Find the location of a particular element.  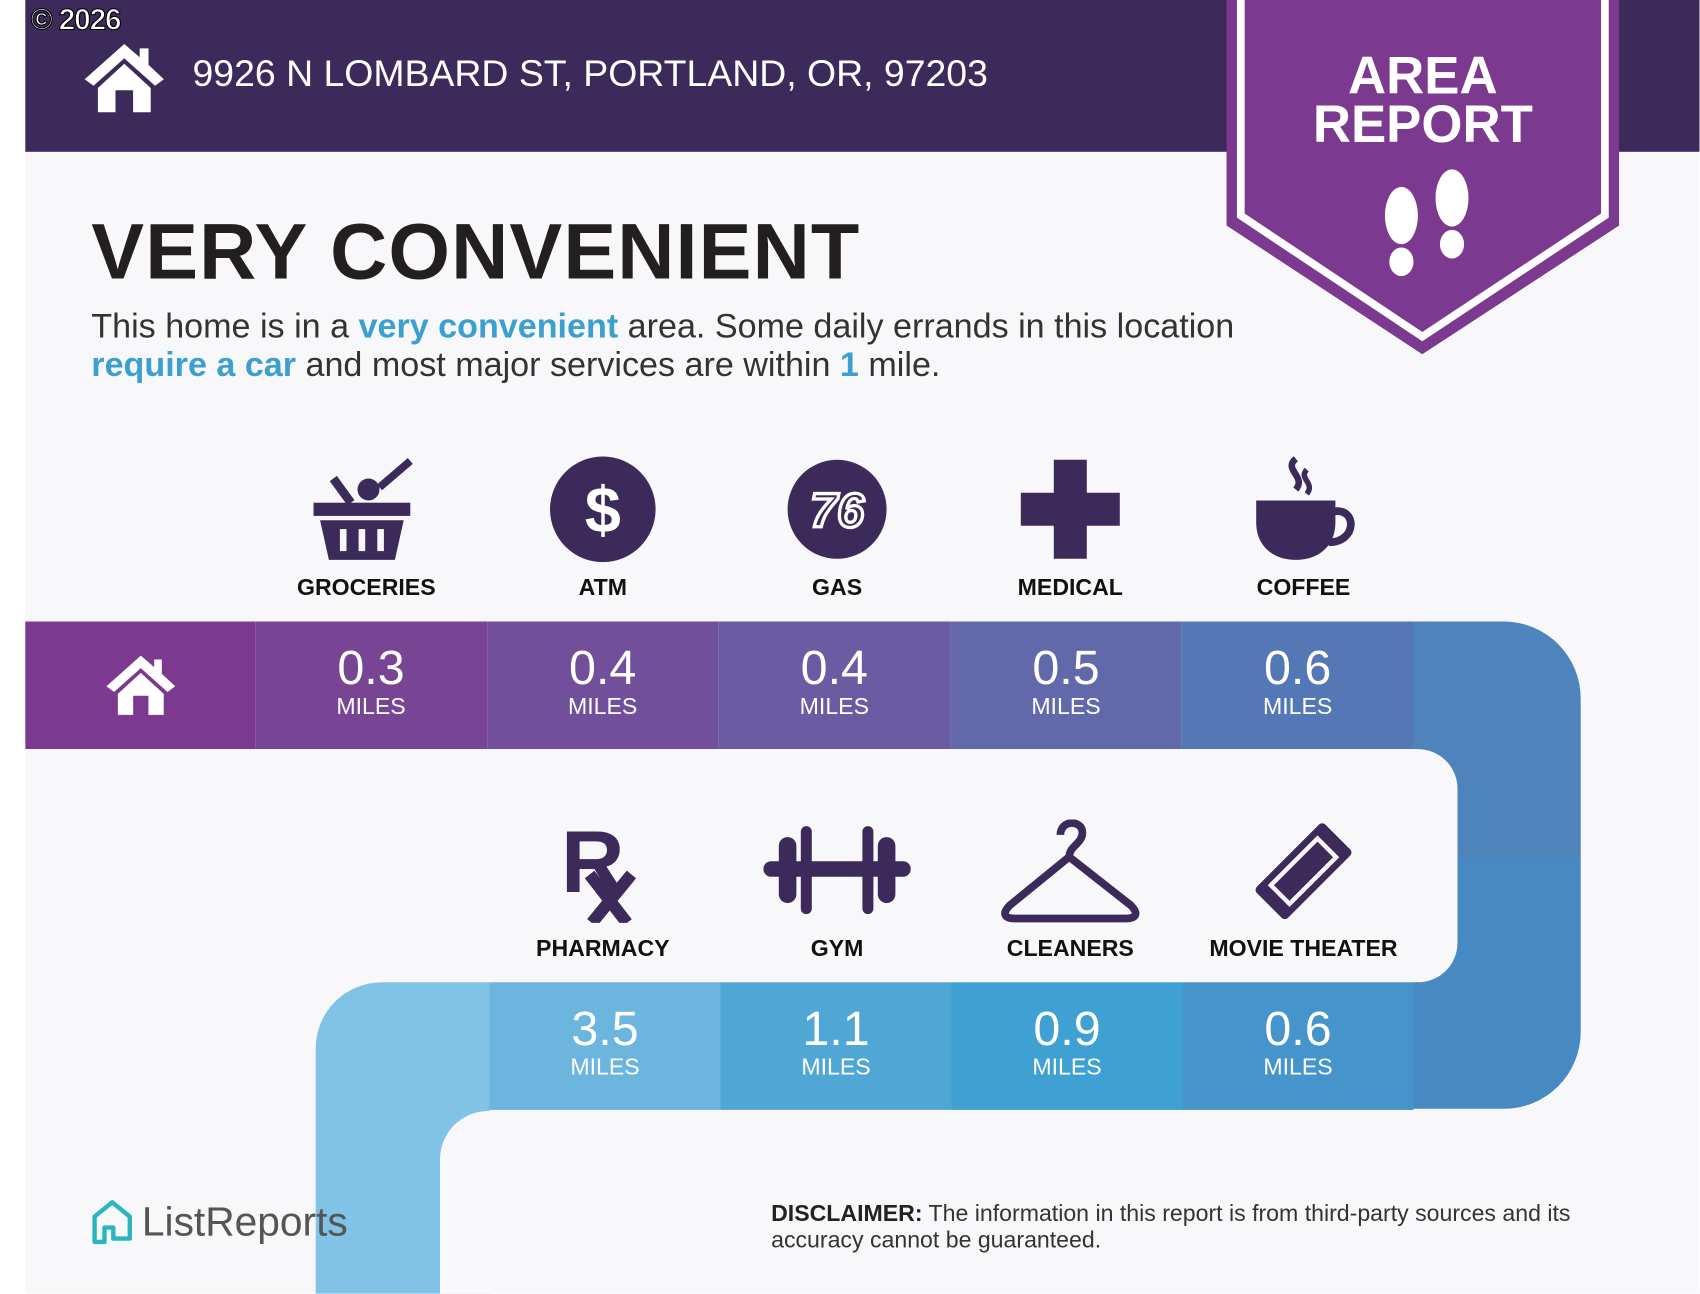

grocery-basket-icon is located at coordinates (363, 508).